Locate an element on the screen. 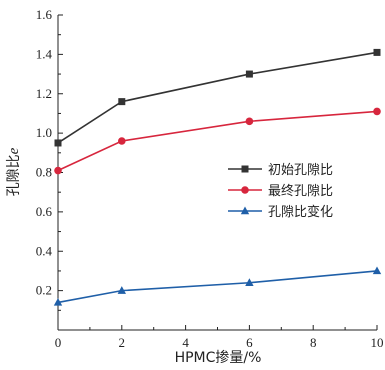 The image size is (385, 370). y-axis-title-main: 孔隙比 is located at coordinates (14, 175).